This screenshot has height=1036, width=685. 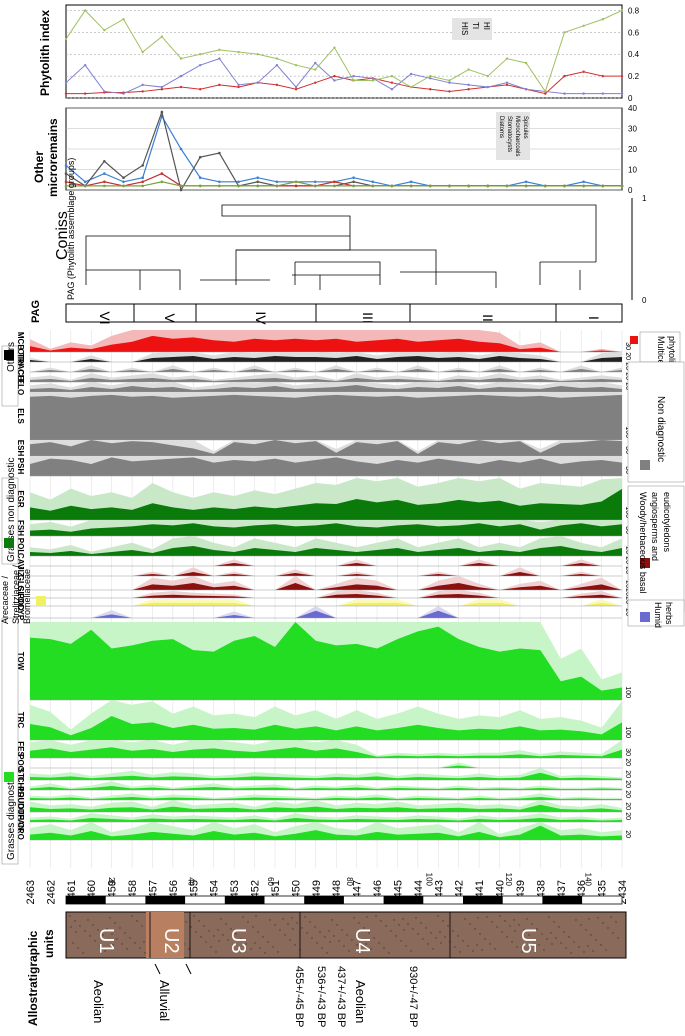 What do you see at coordinates (349, 881) in the screenshot?
I see `scale-tick: 80` at bounding box center [349, 881].